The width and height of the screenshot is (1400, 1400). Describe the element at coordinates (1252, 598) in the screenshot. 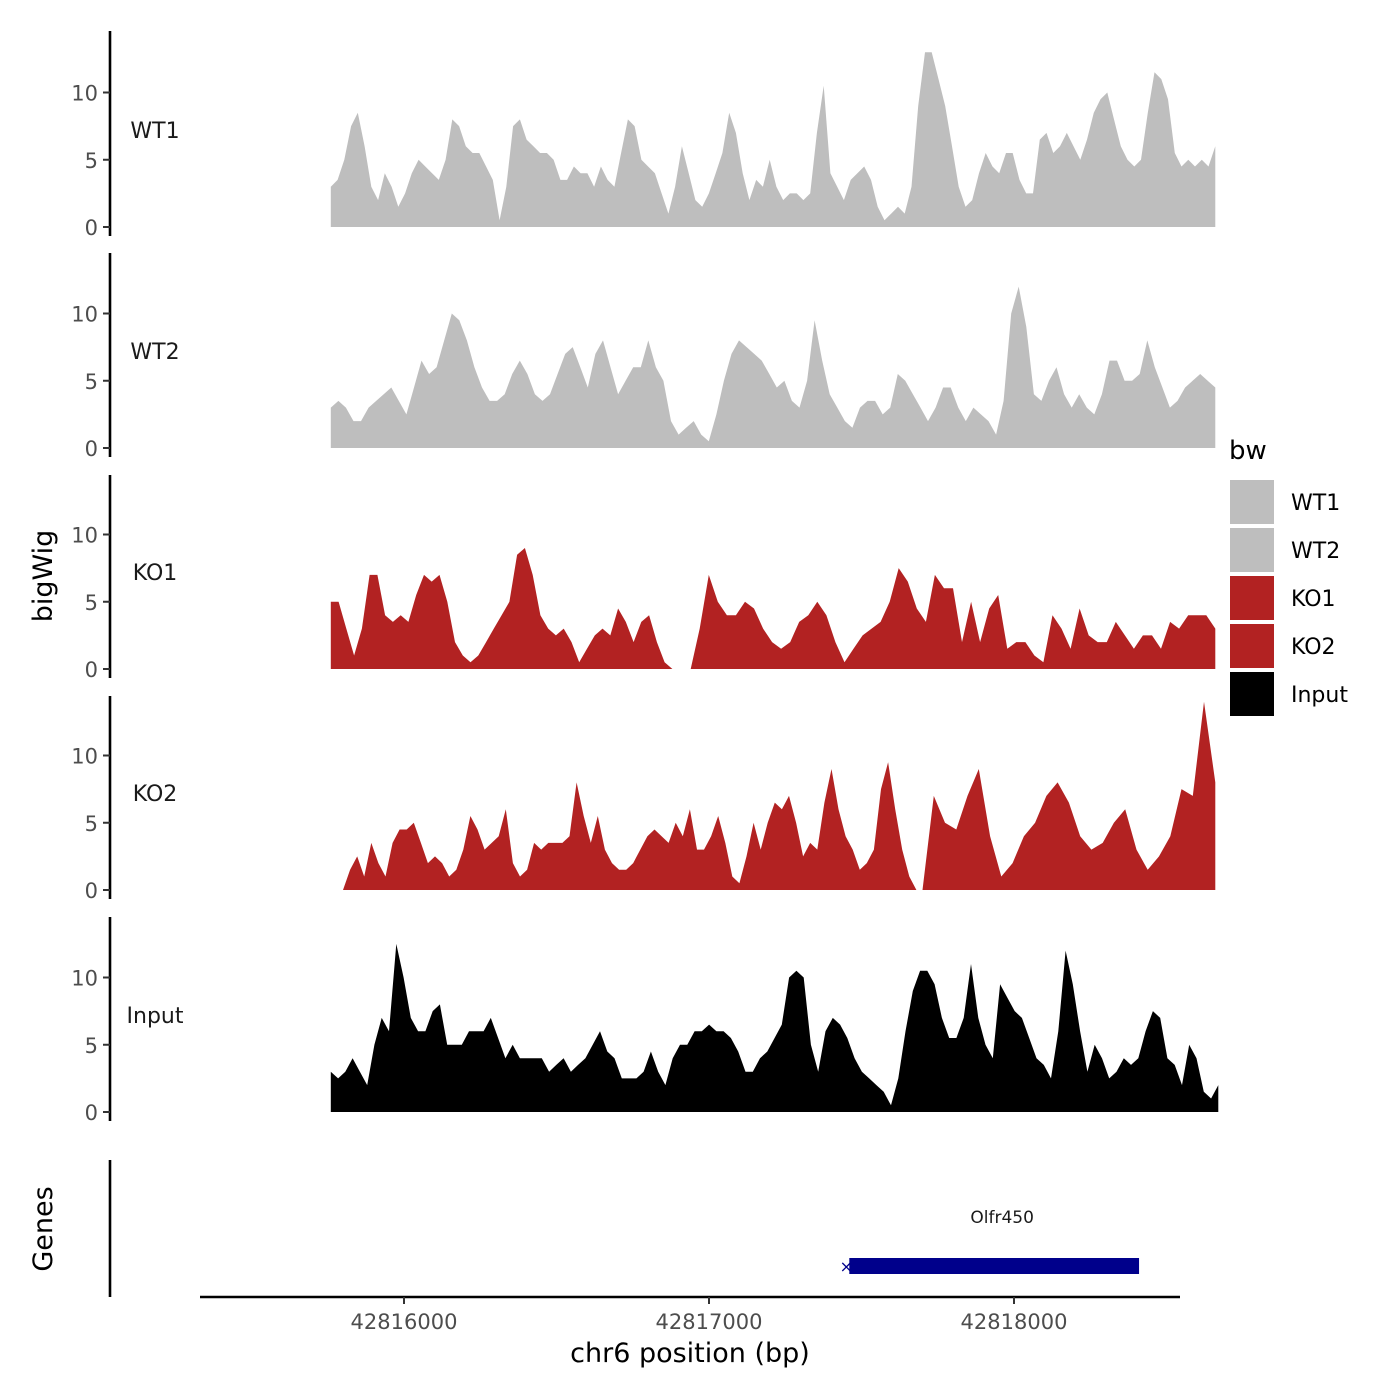

I see `legend-key-ko1` at that location.